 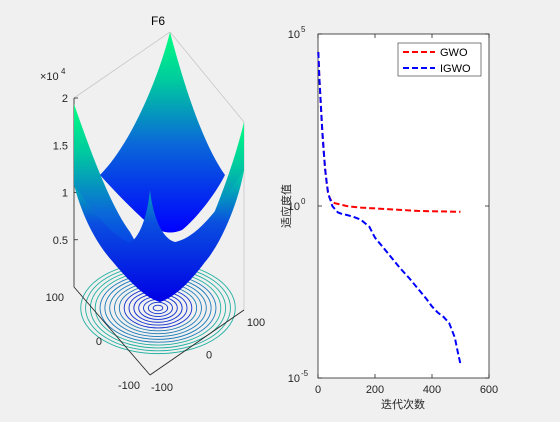 I want to click on legend-box, so click(x=439, y=59).